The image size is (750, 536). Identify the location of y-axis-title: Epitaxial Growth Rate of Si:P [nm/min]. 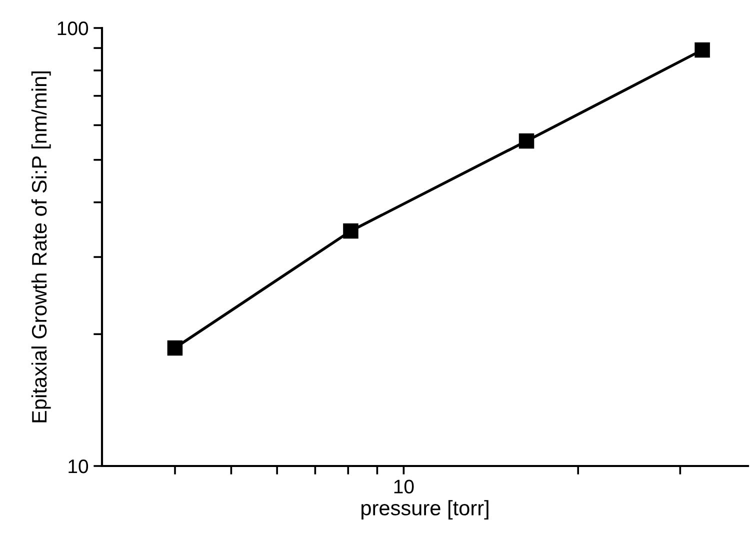
(41, 247).